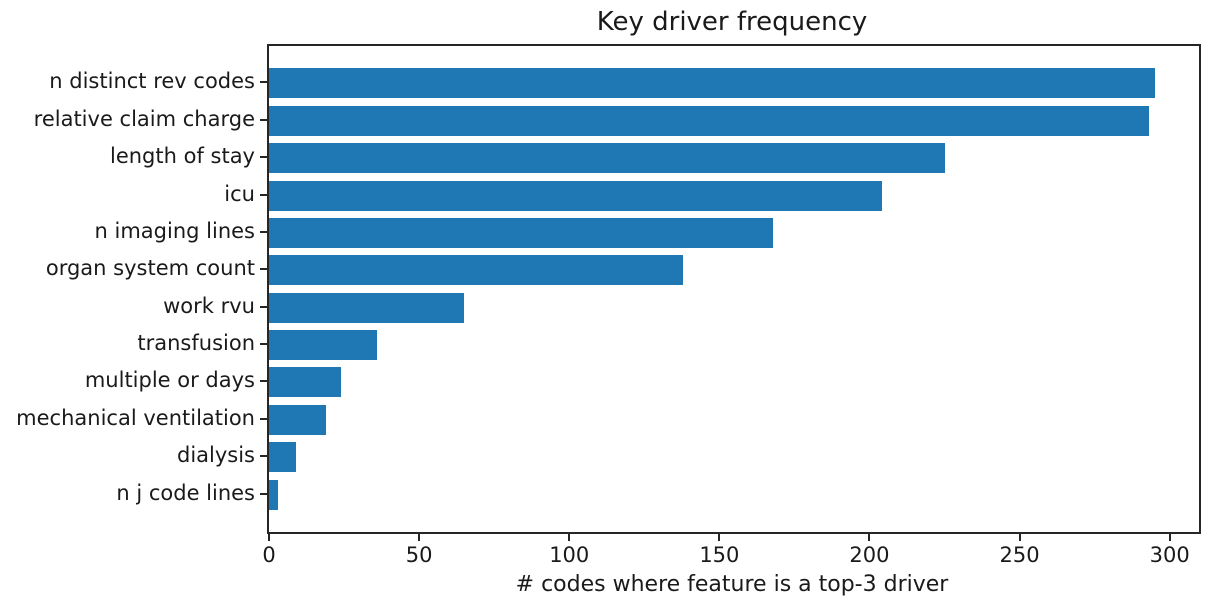 This screenshot has height=609, width=1211. I want to click on y-tick-label: icu, so click(239, 193).